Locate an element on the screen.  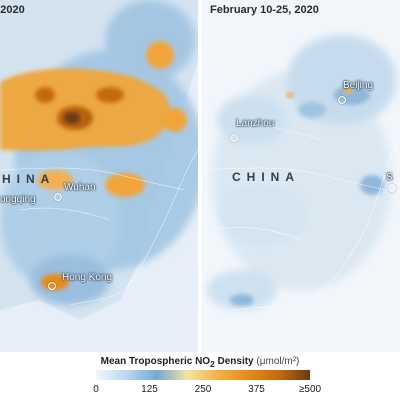
legend-tick-label: 250 is located at coordinates (203, 389).